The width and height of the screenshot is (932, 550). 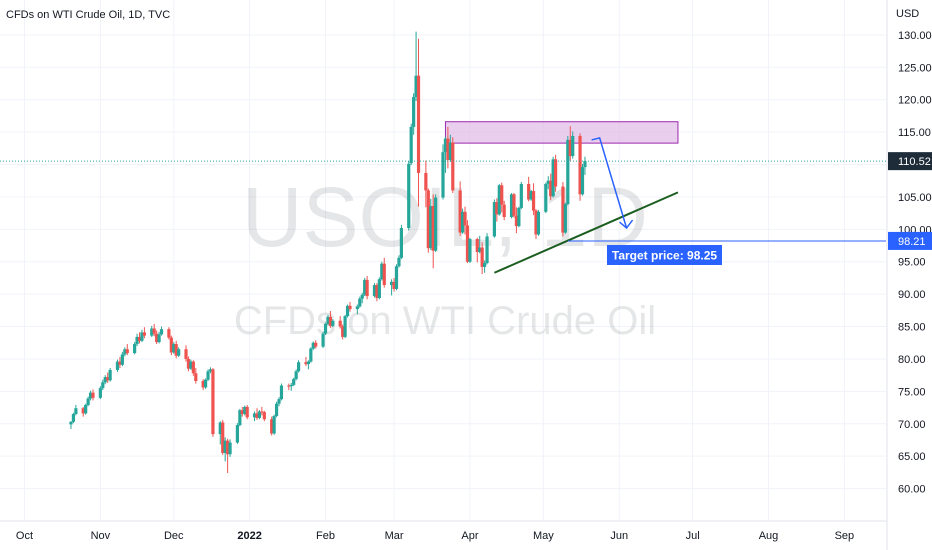 I want to click on y-tick-label: 130.00, so click(x=915, y=36).